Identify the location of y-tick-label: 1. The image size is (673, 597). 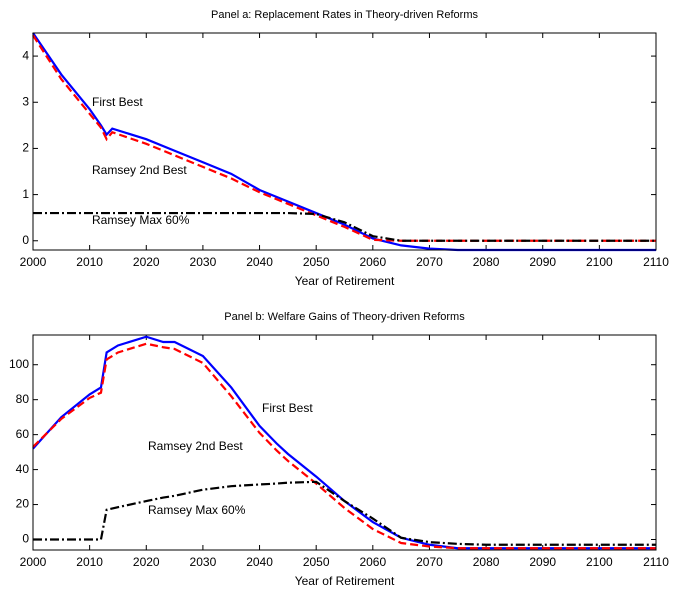
(25, 194).